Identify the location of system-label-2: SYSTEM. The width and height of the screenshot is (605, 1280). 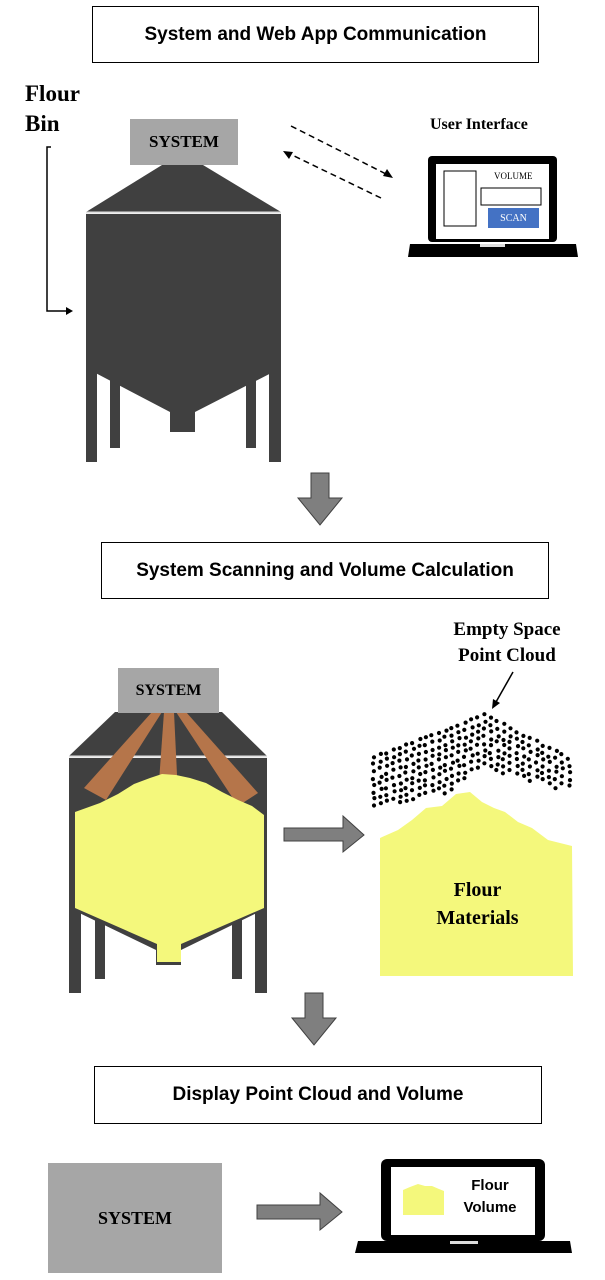
(168, 690).